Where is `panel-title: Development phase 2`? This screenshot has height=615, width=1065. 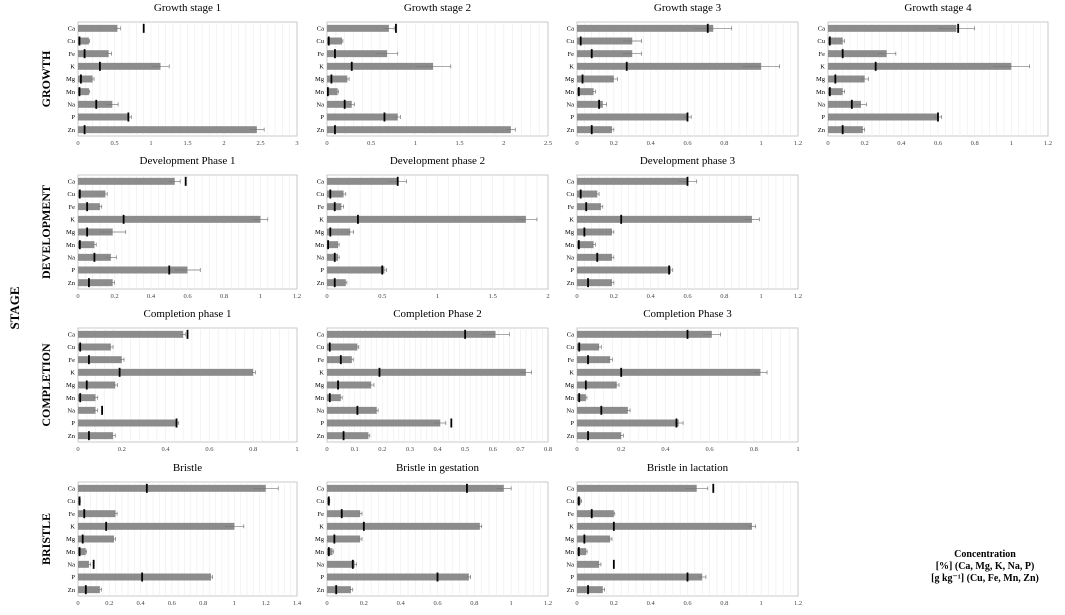 panel-title: Development phase 2 is located at coordinates (437, 161).